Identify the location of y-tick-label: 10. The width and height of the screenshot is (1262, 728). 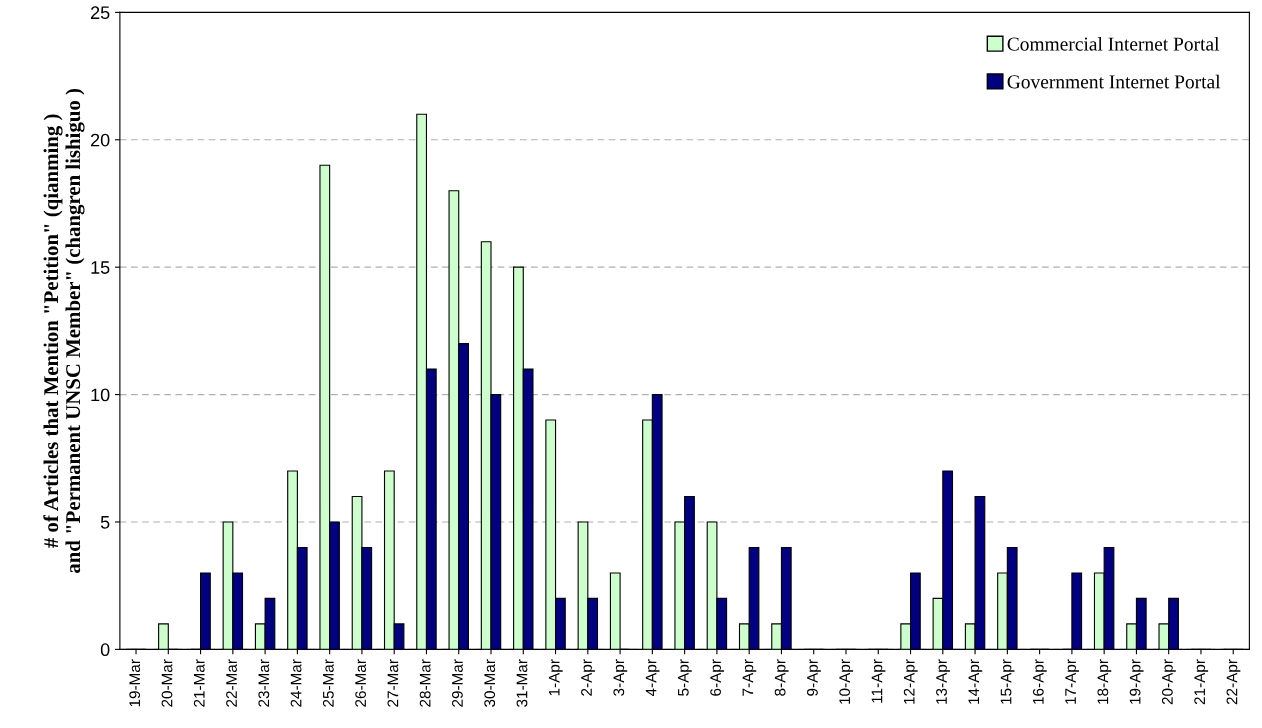
(100, 395).